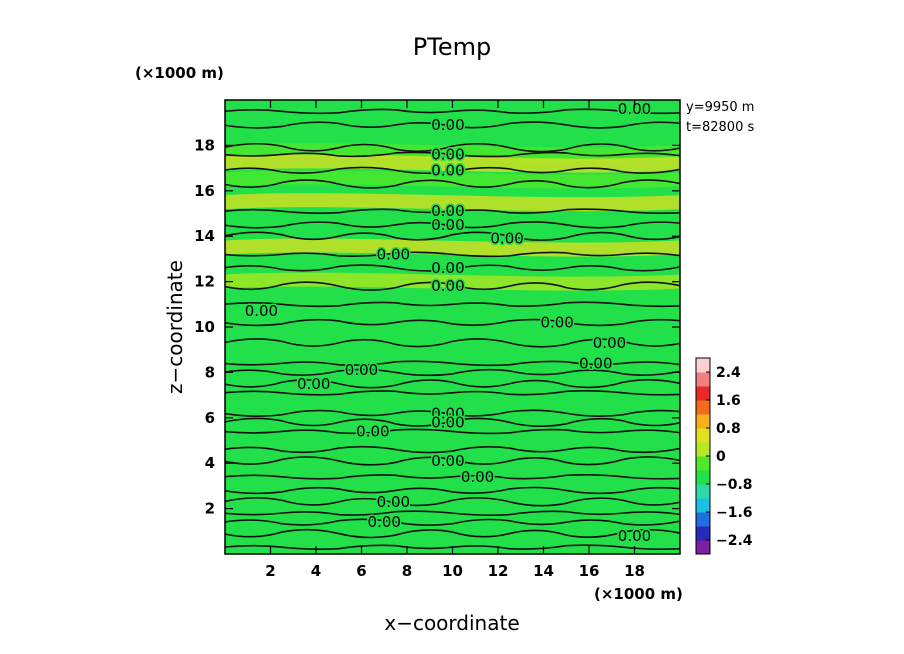 Image resolution: width=904 pixels, height=654 pixels. I want to click on colorbar-tick-label: 2.4, so click(728, 373).